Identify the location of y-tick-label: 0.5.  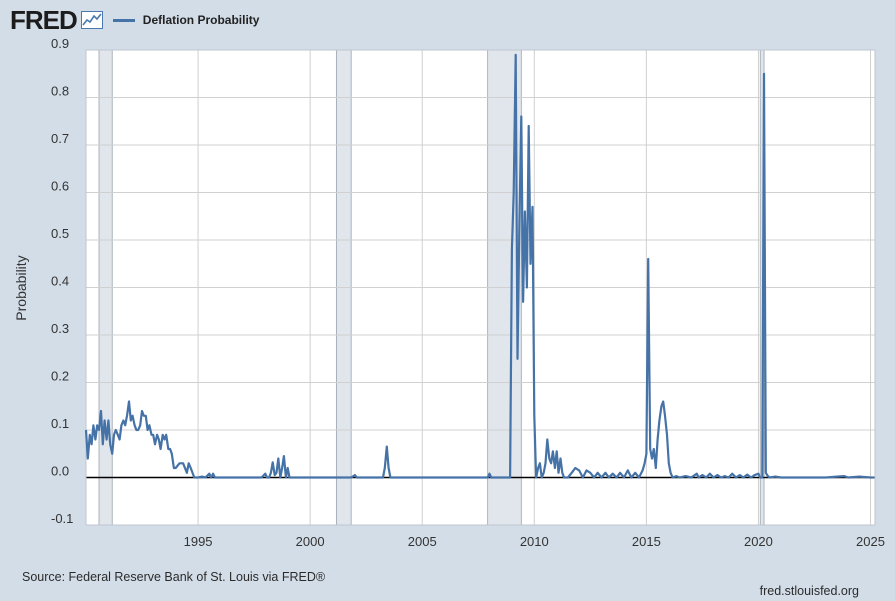
(60, 233).